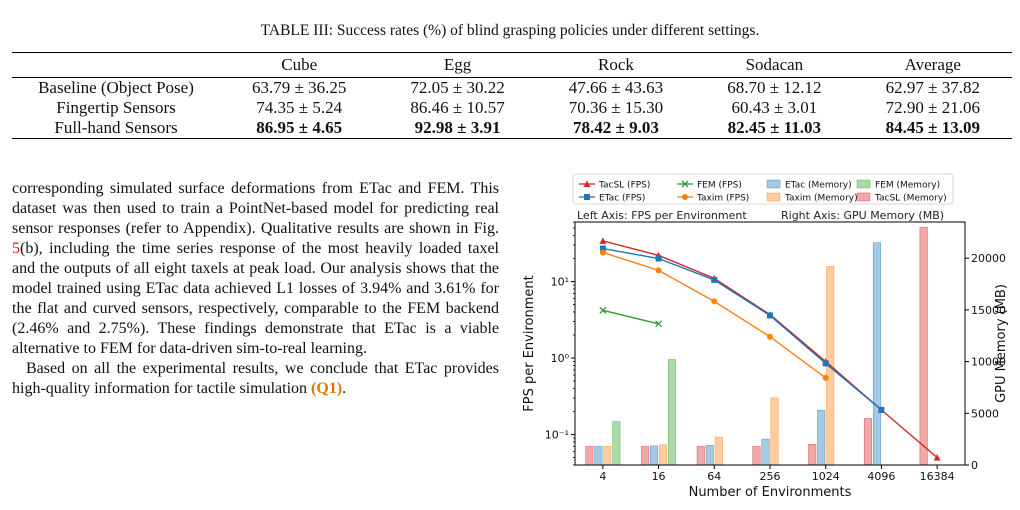 The image size is (1020, 510). I want to click on table-cell: 47.66 ± 43.63, so click(616, 87).